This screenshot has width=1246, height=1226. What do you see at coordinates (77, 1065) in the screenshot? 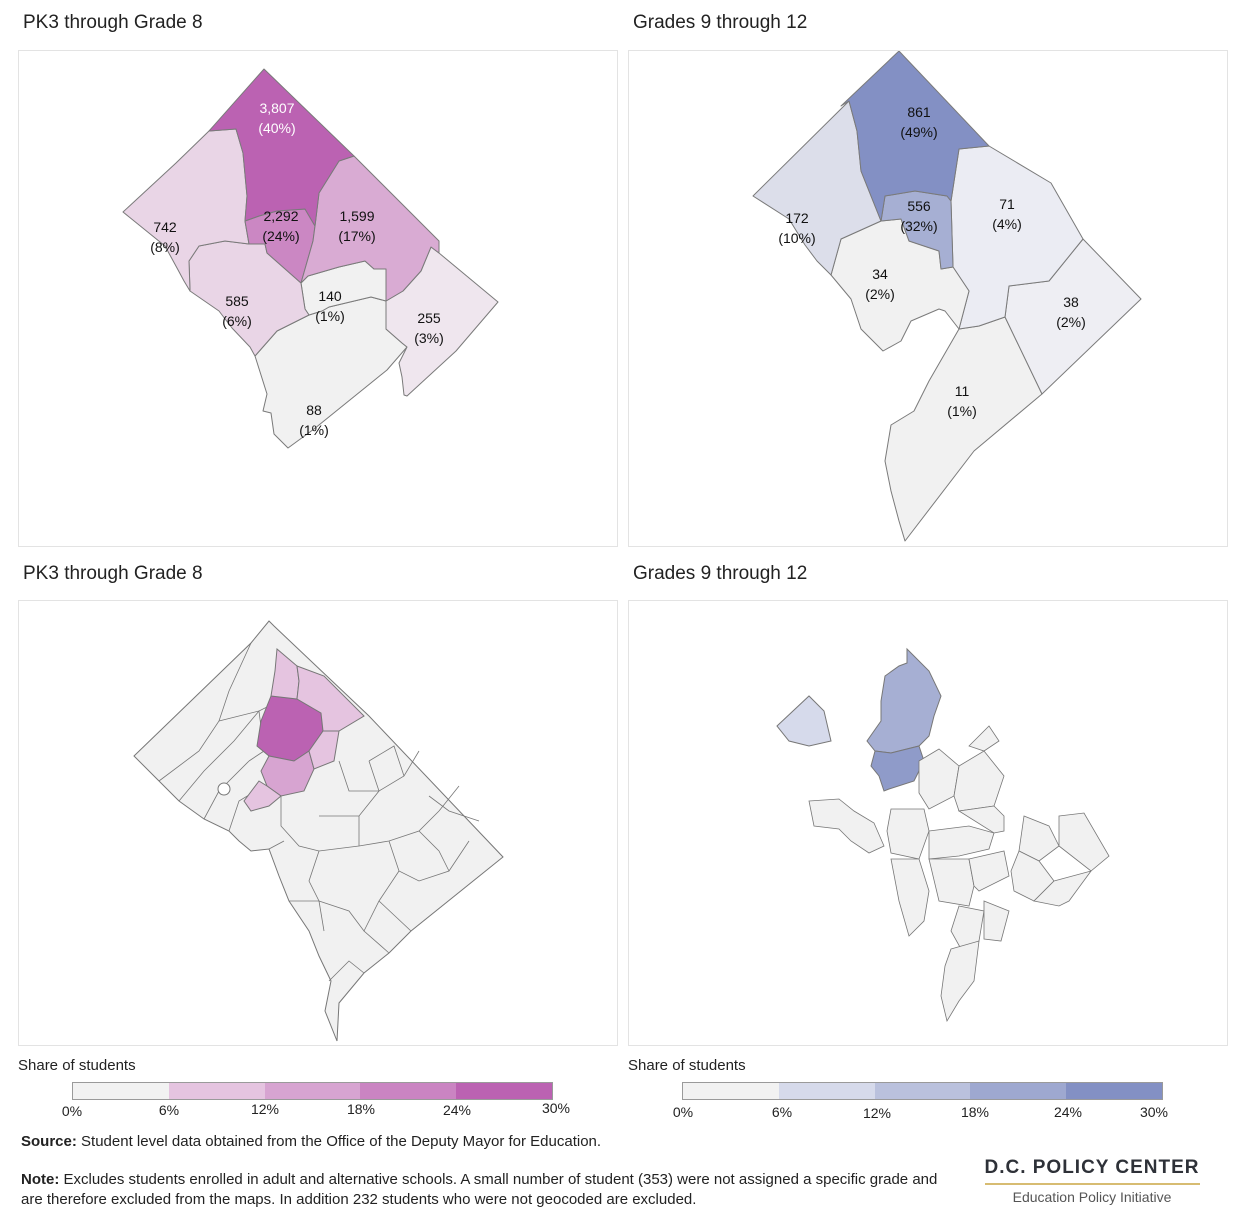
I see `legend-title-pk8: Share of students` at bounding box center [77, 1065].